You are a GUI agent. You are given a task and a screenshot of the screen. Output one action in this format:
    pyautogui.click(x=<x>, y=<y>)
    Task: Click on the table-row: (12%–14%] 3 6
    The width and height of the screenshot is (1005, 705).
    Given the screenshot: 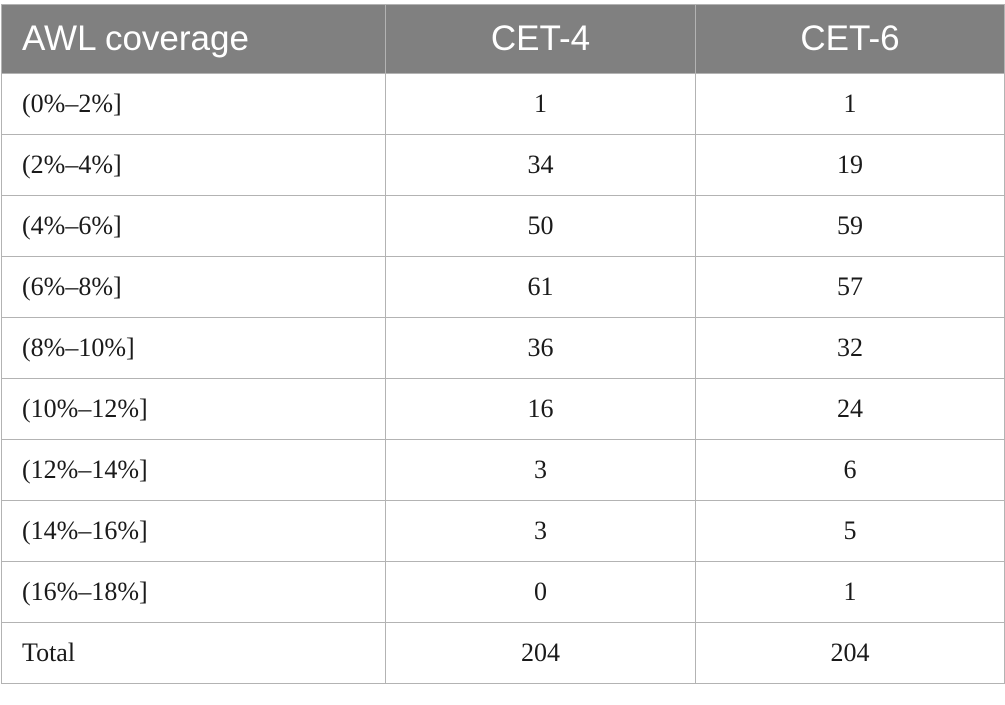 What is the action you would take?
    pyautogui.click(x=503, y=470)
    